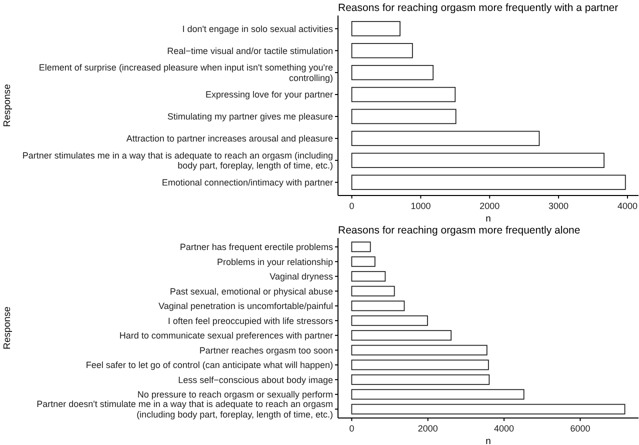 The height and width of the screenshot is (445, 639). I want to click on chart-title: Reasons for reaching orgasm more frequently with a partner, so click(478, 8).